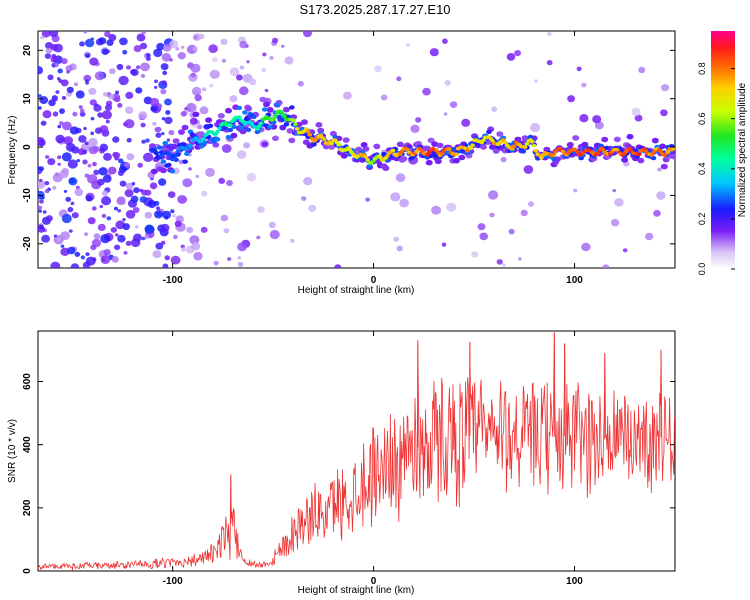 This screenshot has width=750, height=600. Describe the element at coordinates (27, 444) in the screenshot. I see `snr-ytick-label: 400` at that location.